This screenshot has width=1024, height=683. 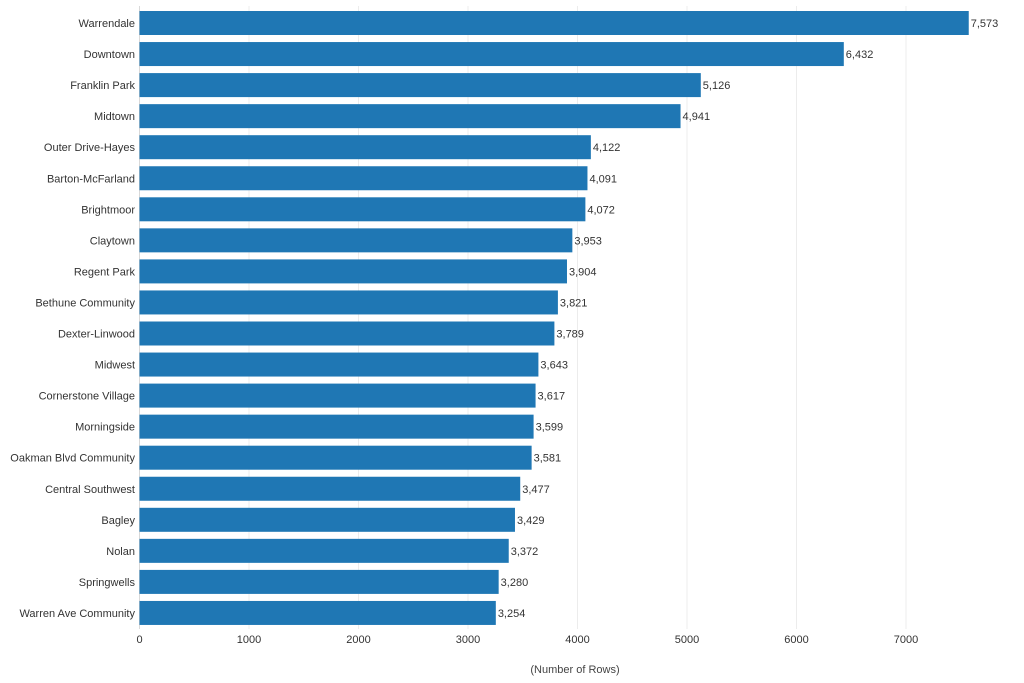 I want to click on value-label: 3,581, so click(x=548, y=459).